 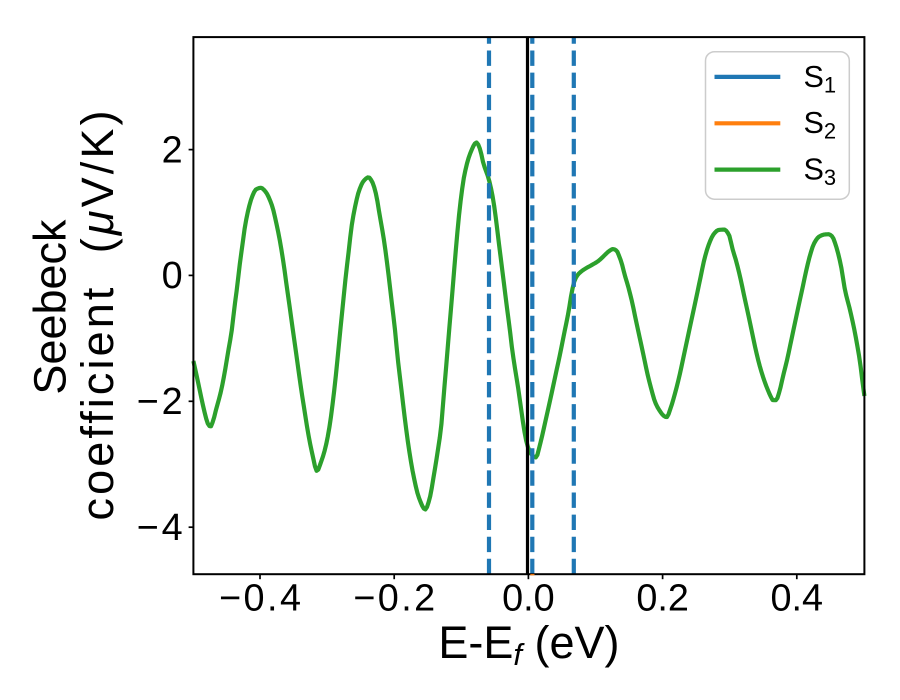 What do you see at coordinates (820, 79) in the screenshot?
I see `svg-text: S1` at bounding box center [820, 79].